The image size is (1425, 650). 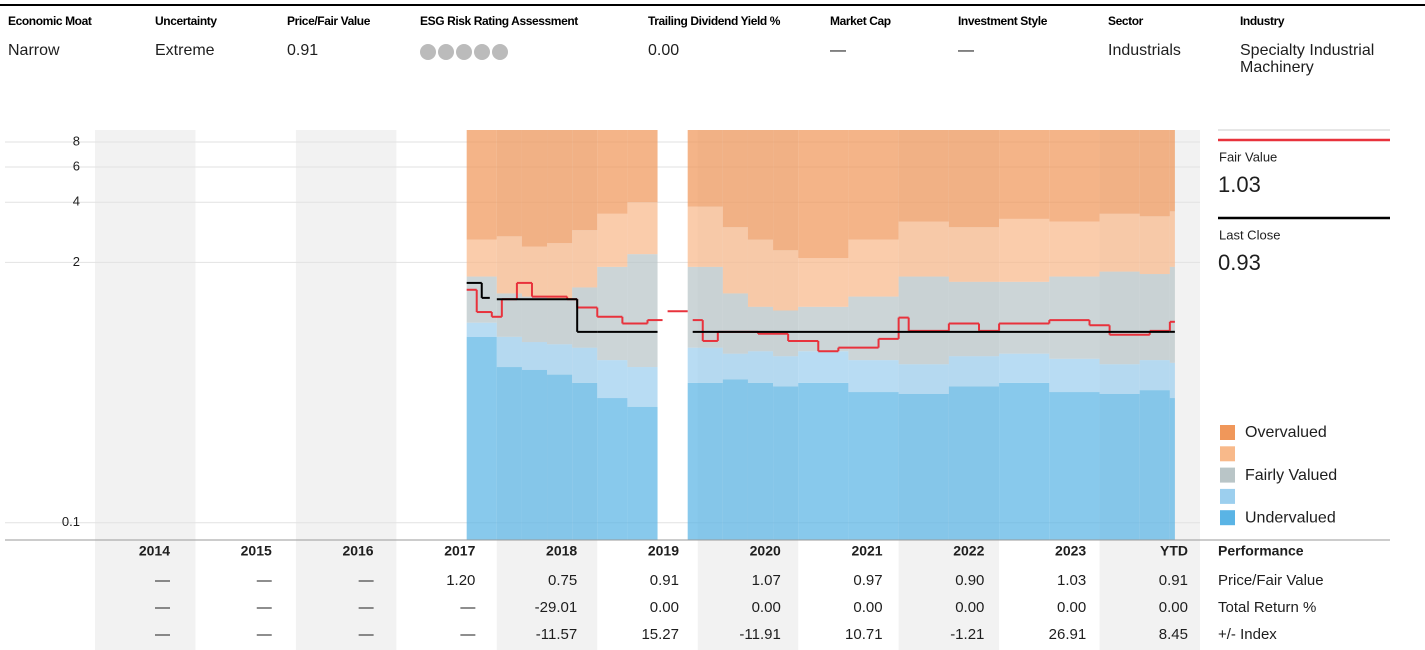 I want to click on y-tick-label: 0.1, so click(x=71, y=521).